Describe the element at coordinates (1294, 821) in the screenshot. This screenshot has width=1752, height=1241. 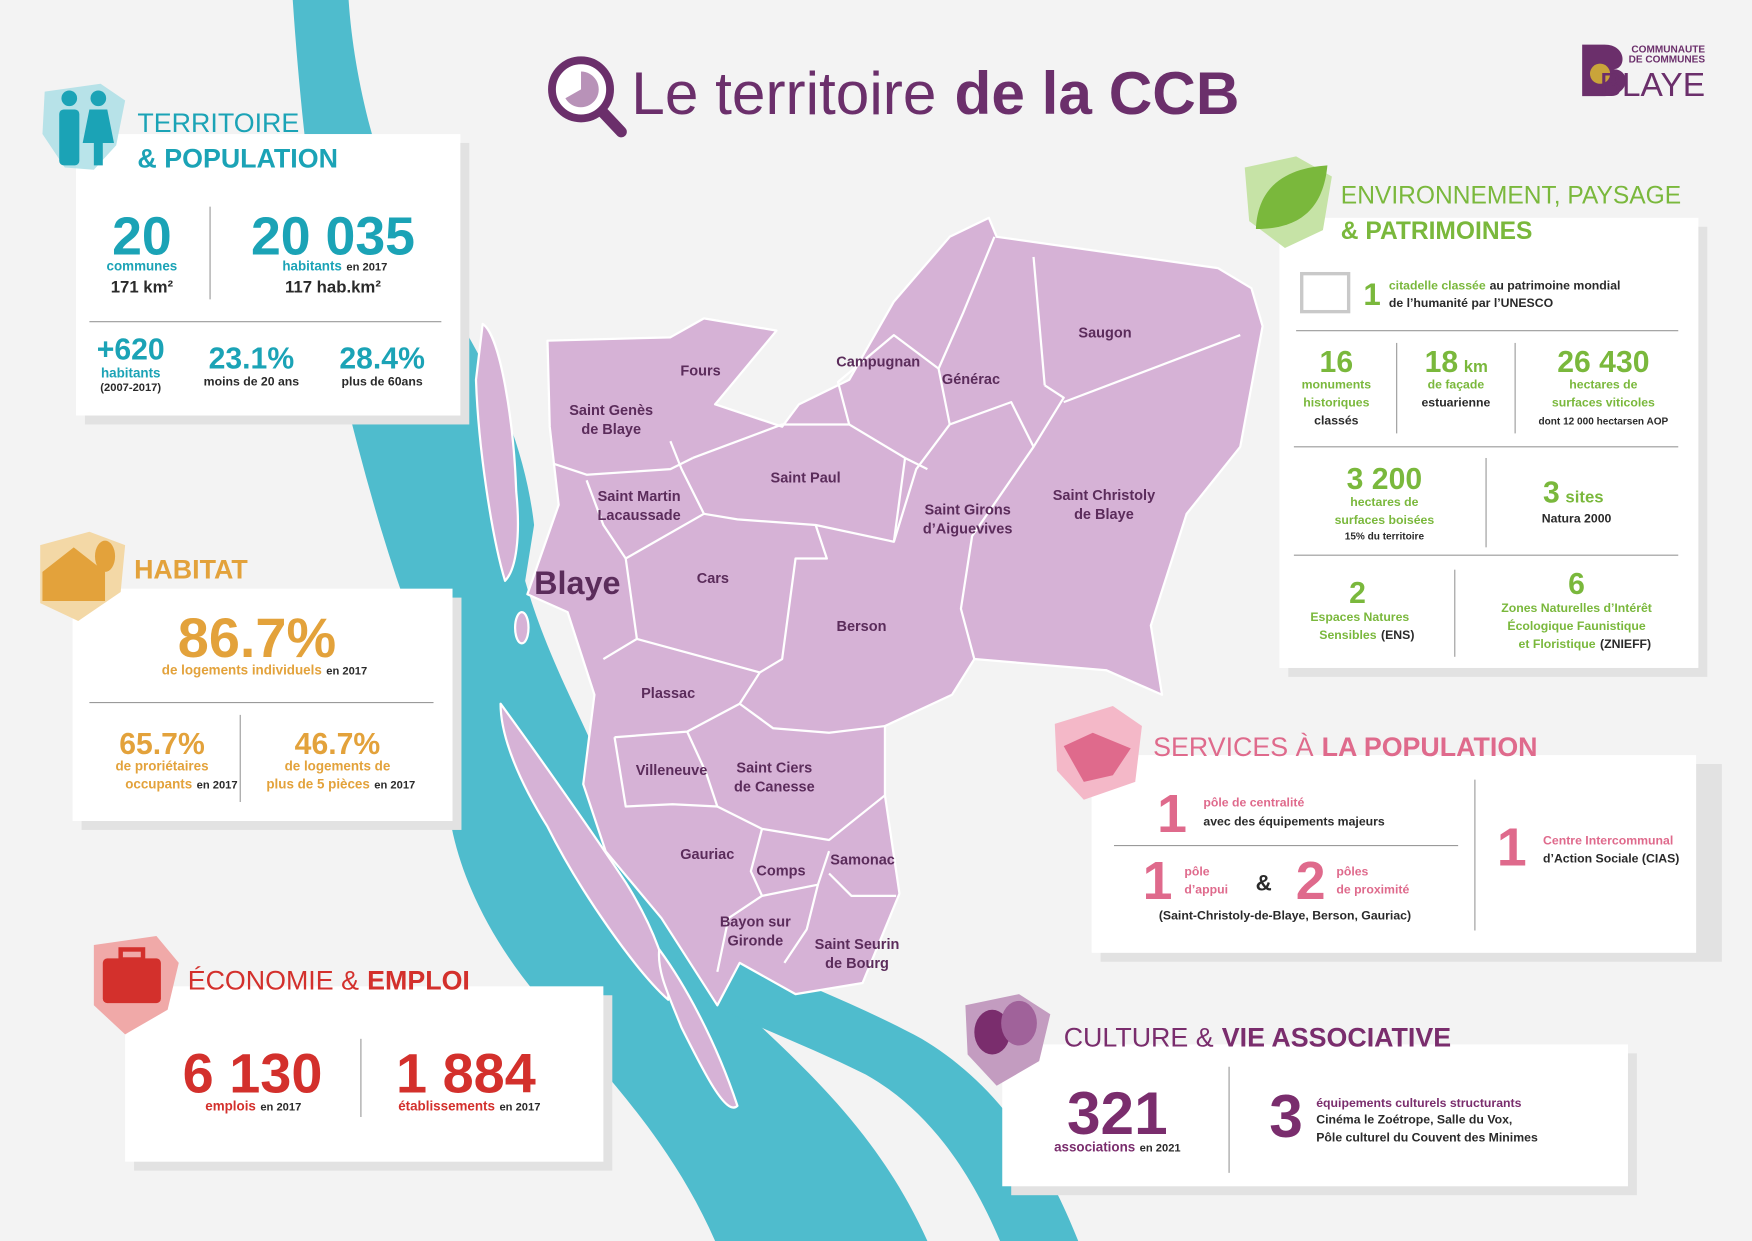
I see `centralite-detail: avec des équipements majeurs` at that location.